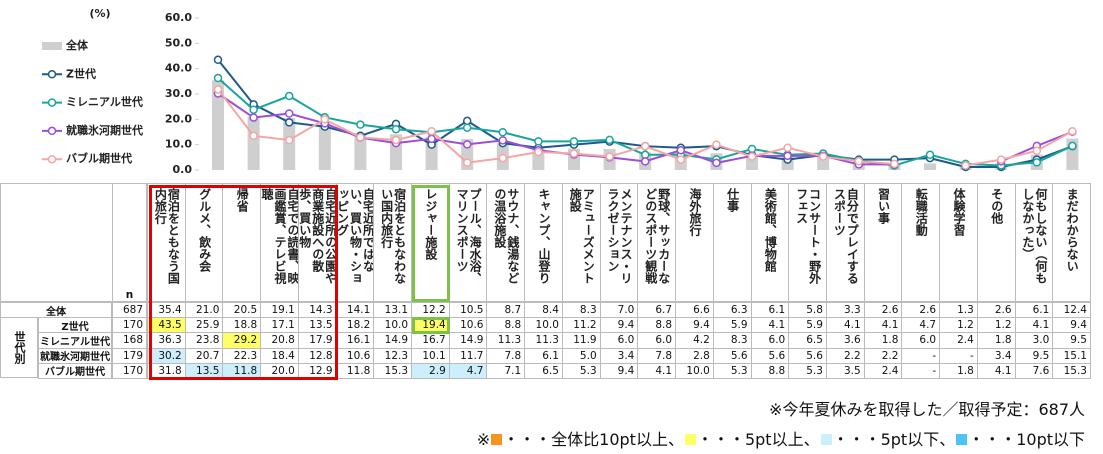 The width and height of the screenshot is (1103, 454). Describe the element at coordinates (430, 355) in the screenshot. I see `value-cell: 10.1` at that location.